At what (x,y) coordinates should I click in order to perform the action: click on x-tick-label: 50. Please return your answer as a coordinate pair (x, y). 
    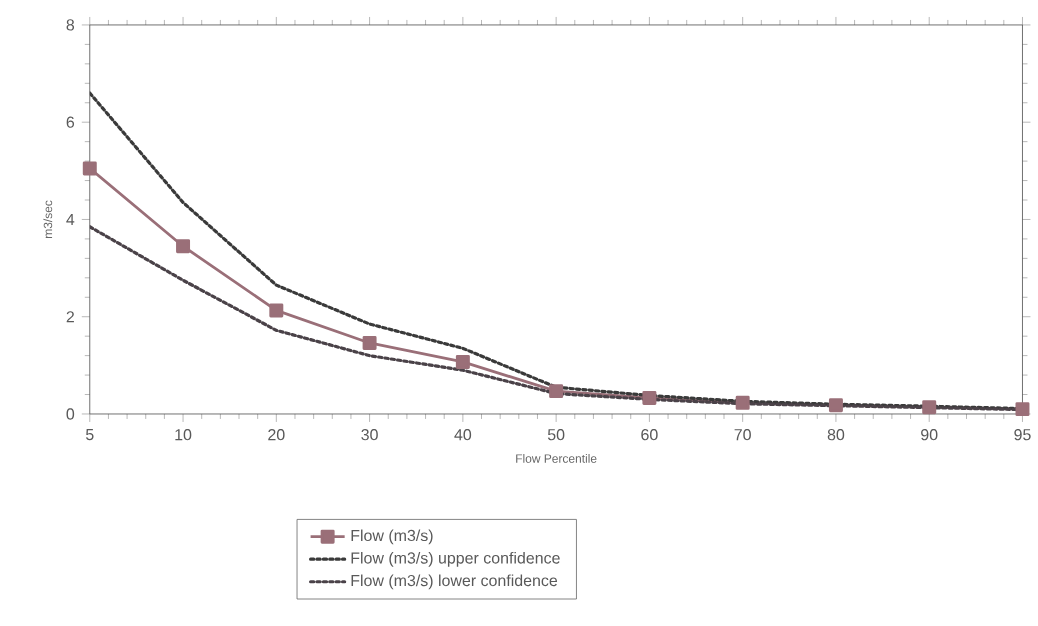
    Looking at the image, I should click on (556, 434).